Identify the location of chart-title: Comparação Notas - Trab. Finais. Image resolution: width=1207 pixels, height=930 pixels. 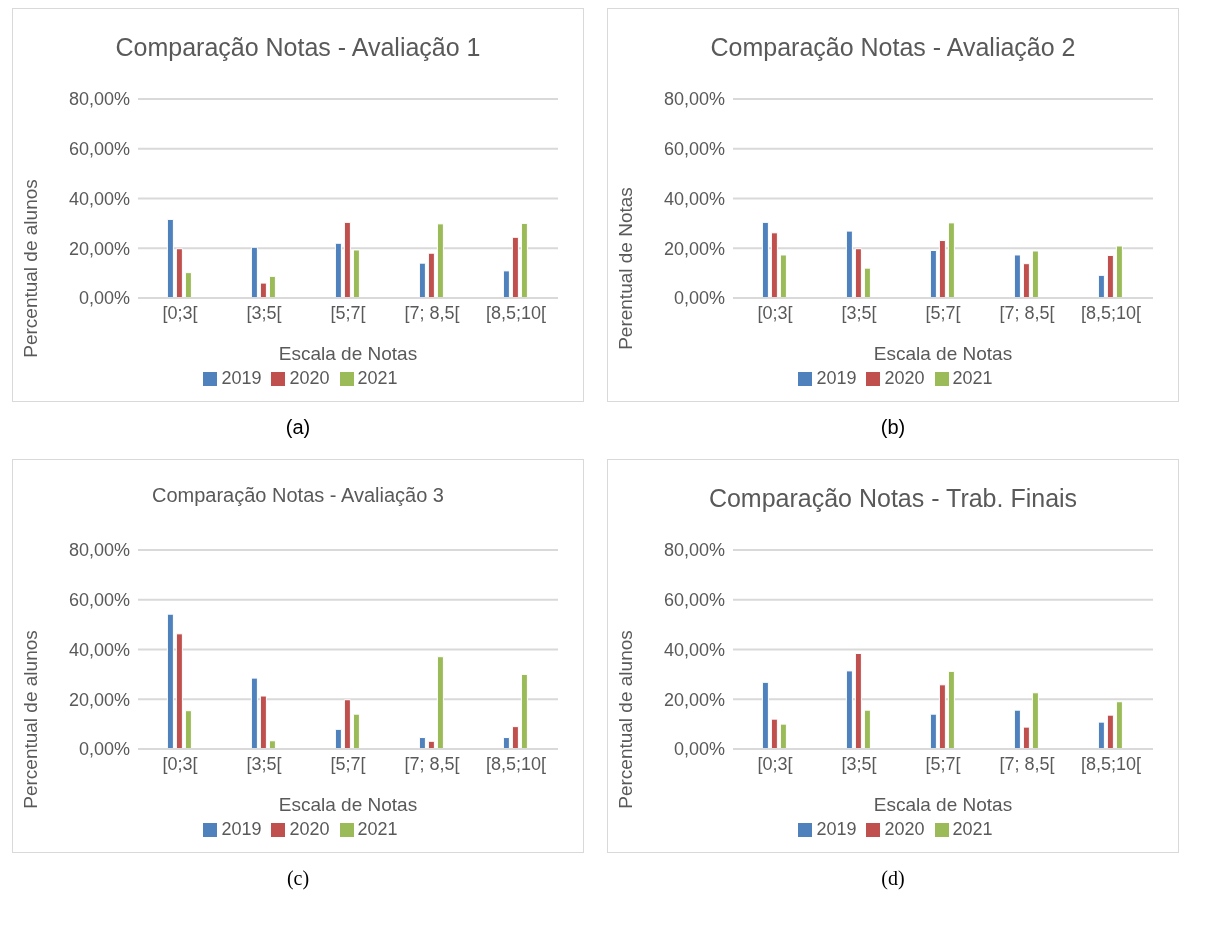
(893, 498).